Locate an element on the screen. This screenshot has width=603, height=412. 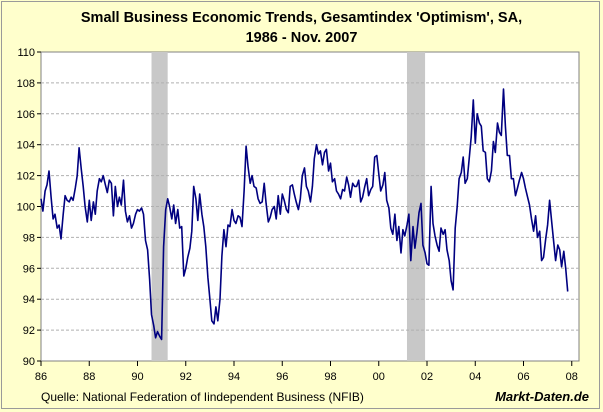
chart-title-line-2: 1986 - Nov. 2007 is located at coordinates (301, 38).